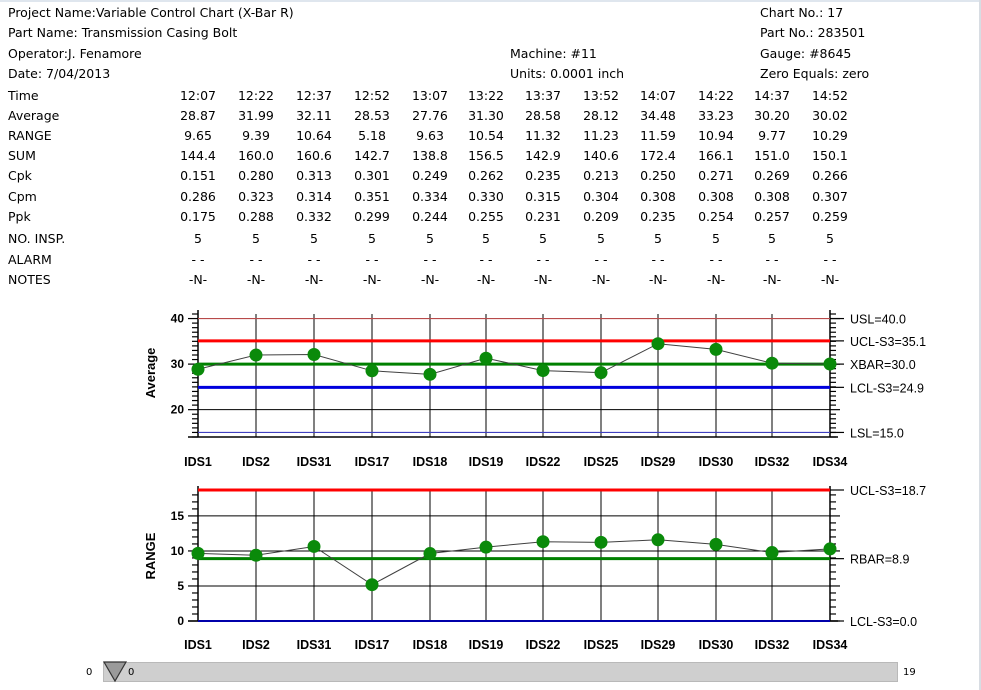  What do you see at coordinates (34, 115) in the screenshot?
I see `row-label-average: Average` at bounding box center [34, 115].